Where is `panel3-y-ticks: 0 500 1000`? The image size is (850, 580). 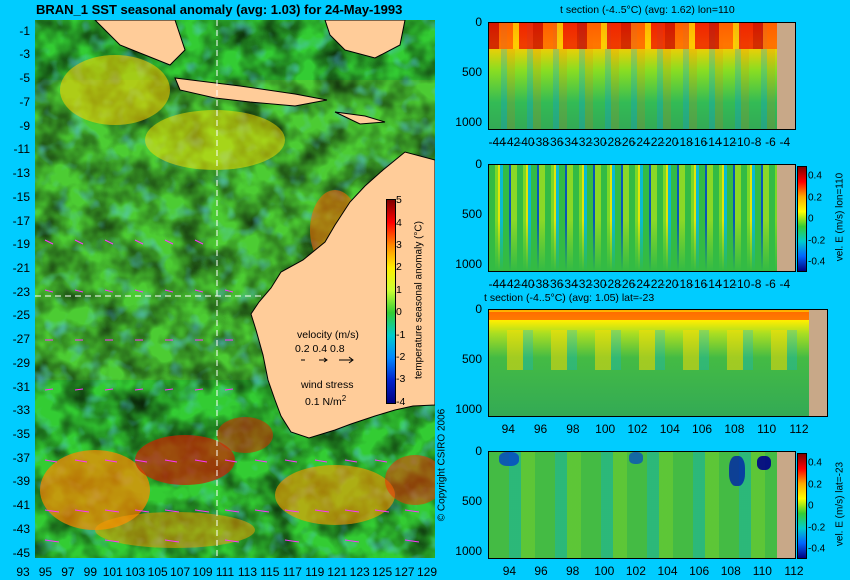
panel3-y-ticks: 0 500 1000 is located at coordinates (462, 359).